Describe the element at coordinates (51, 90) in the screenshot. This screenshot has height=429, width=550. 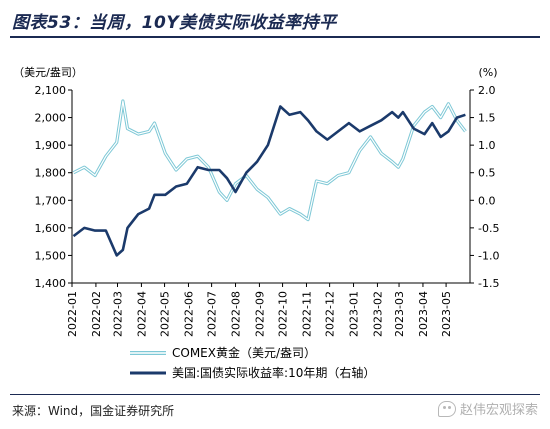
I see `left-tick-label: 2,100` at that location.